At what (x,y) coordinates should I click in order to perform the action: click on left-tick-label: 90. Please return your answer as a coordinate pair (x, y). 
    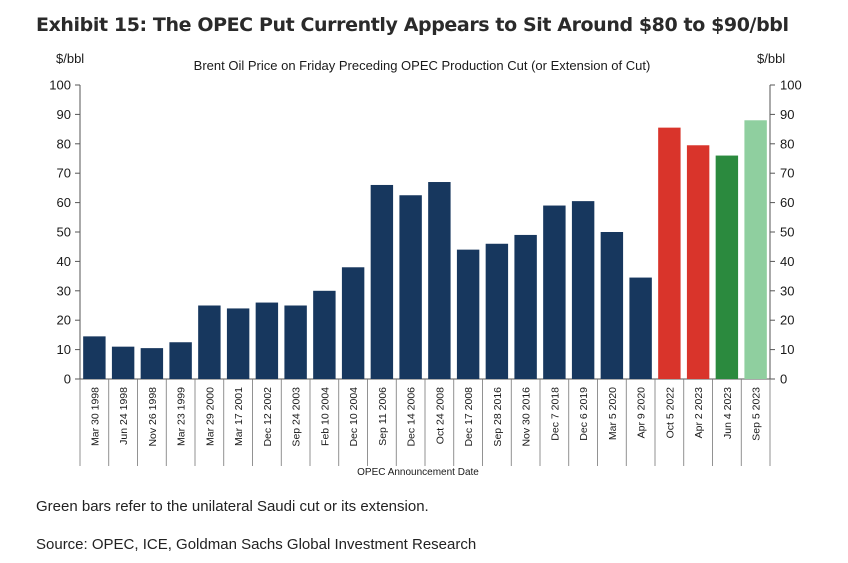
    Looking at the image, I should click on (64, 114).